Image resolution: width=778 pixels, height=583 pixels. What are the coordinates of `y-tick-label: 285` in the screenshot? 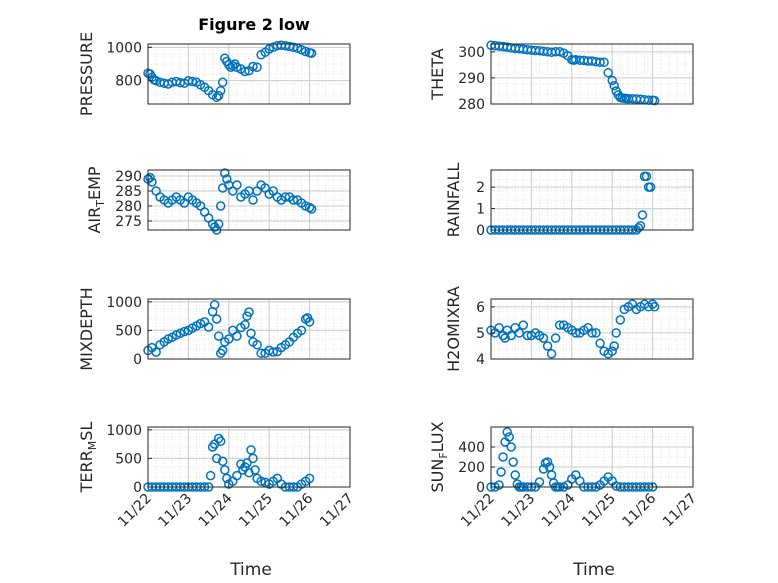 It's located at (128, 192).